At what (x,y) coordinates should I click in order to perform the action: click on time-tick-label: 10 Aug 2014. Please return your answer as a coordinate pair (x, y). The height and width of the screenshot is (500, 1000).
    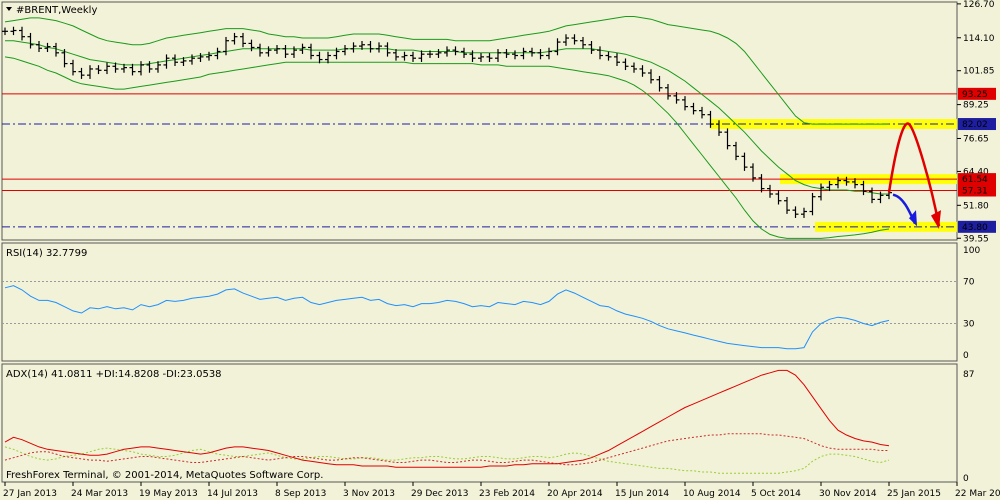
    Looking at the image, I should click on (712, 494).